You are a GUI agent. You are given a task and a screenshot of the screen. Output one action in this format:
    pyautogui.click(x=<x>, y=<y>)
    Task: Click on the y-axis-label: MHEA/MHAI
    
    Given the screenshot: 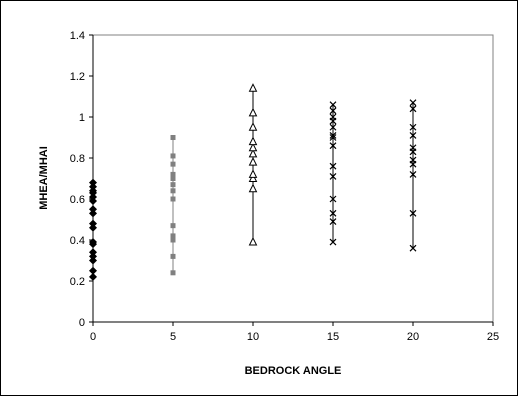 What is the action you would take?
    pyautogui.click(x=44, y=178)
    